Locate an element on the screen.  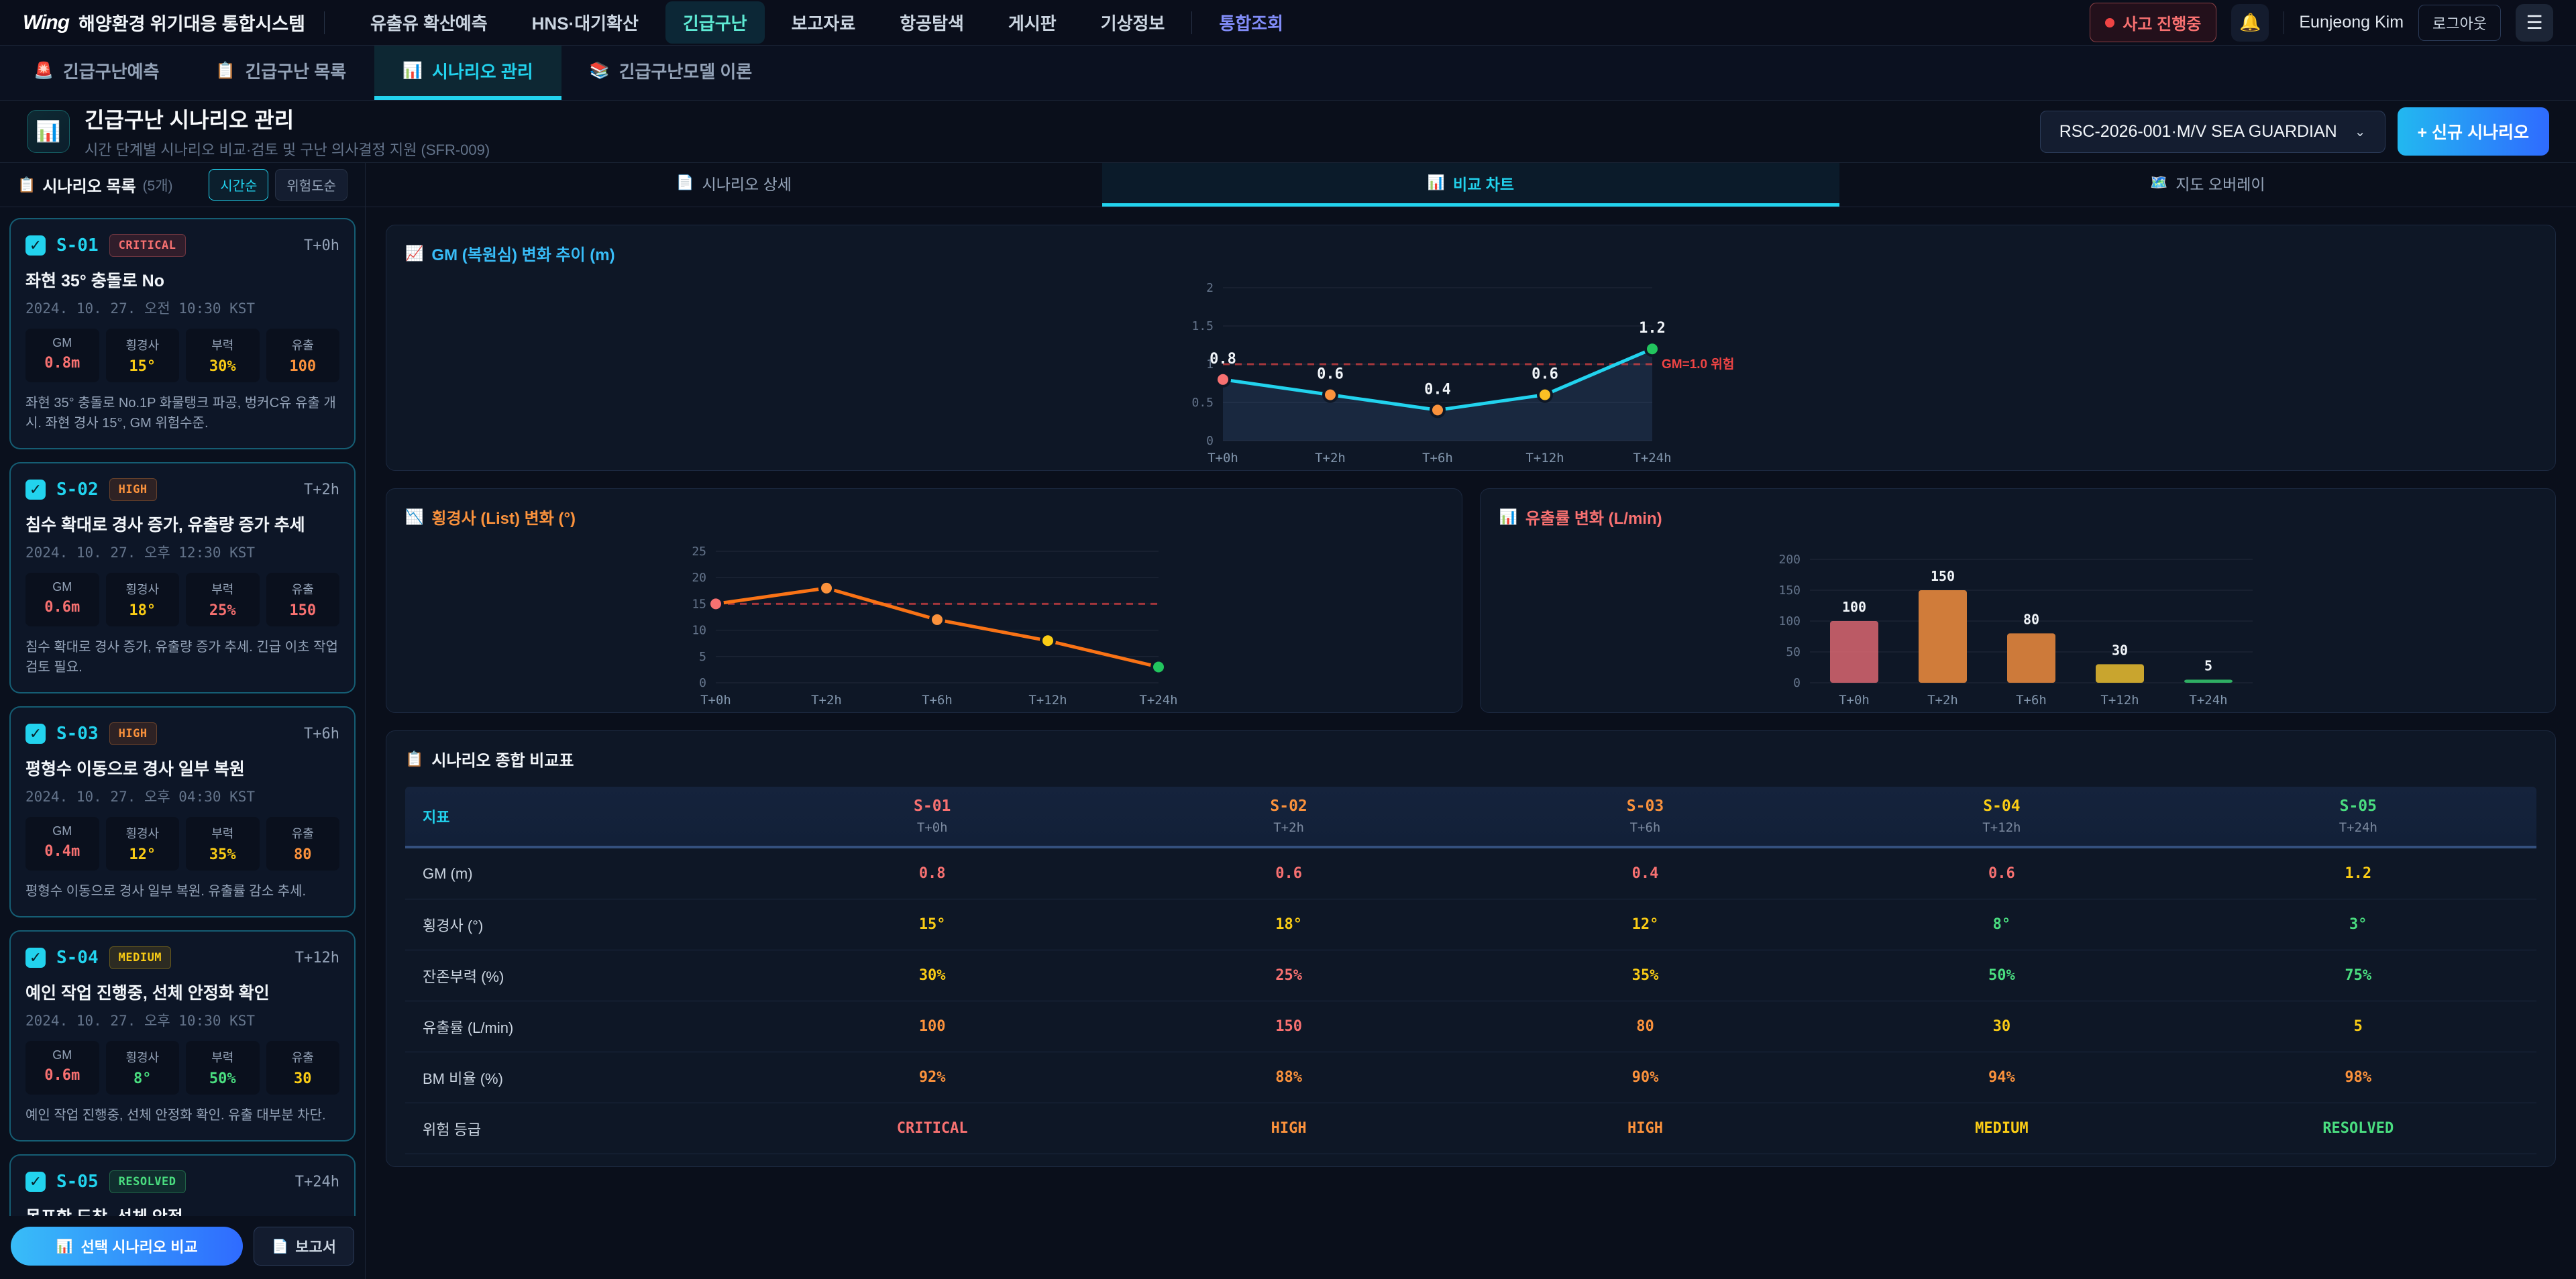
svg-text: T+0h is located at coordinates (1223, 458).